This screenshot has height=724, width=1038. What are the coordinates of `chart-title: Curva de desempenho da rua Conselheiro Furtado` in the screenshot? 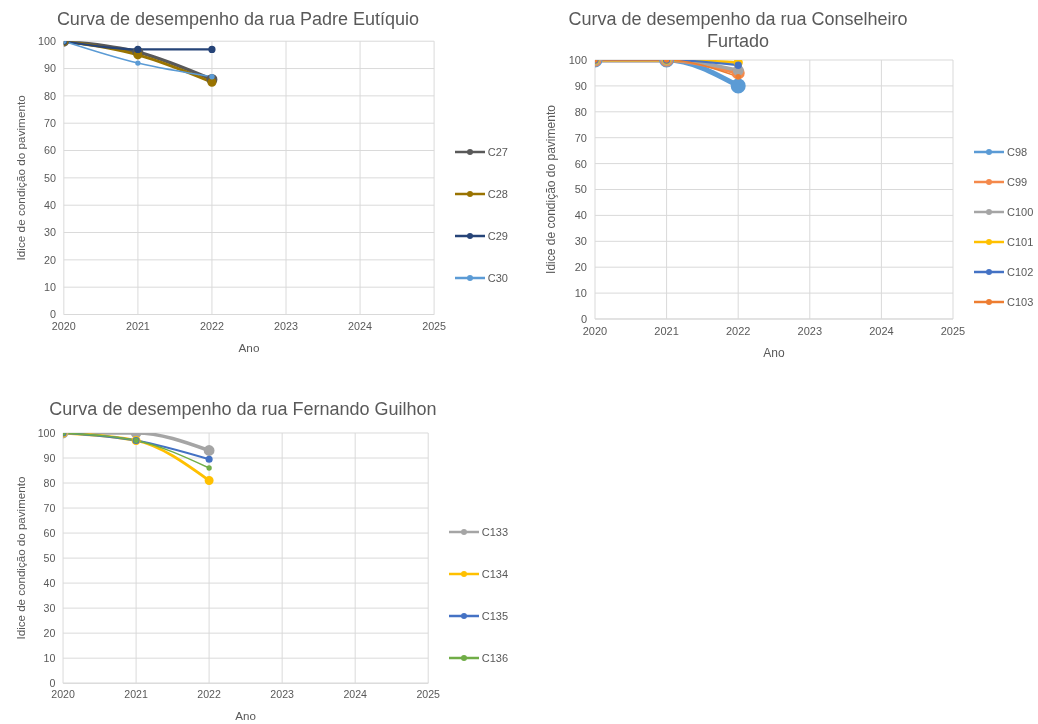 It's located at (738, 30).